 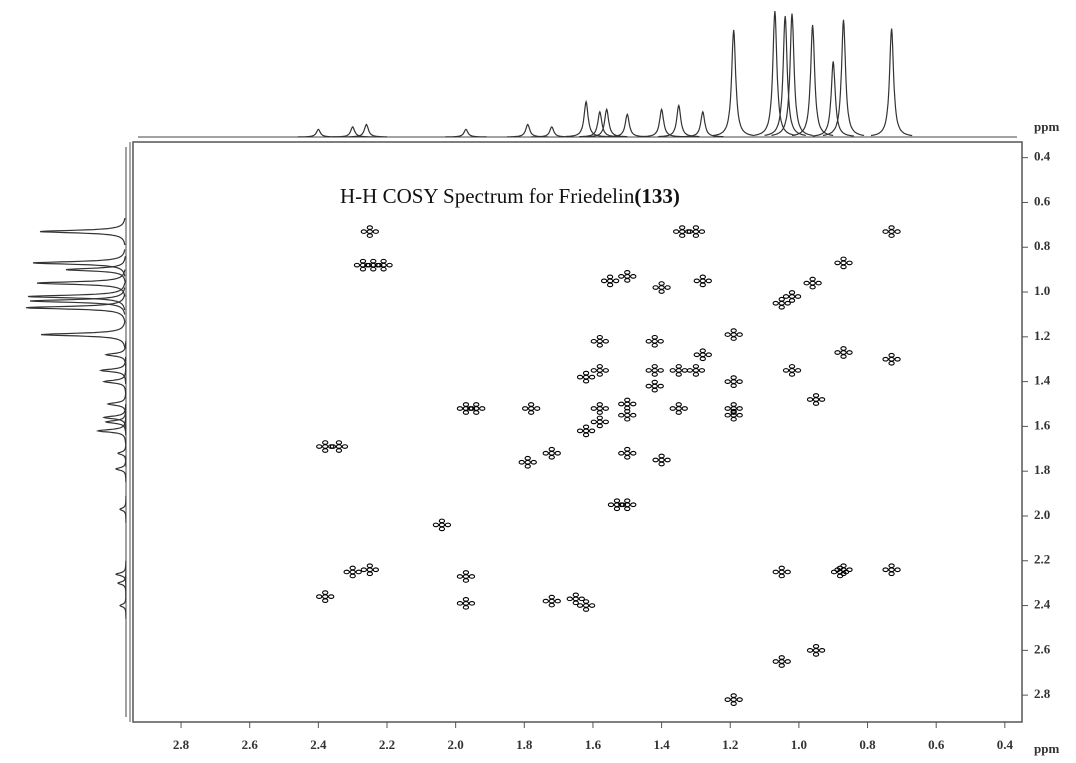 What do you see at coordinates (524, 744) in the screenshot?
I see `x-tick-label: 1.8` at bounding box center [524, 744].